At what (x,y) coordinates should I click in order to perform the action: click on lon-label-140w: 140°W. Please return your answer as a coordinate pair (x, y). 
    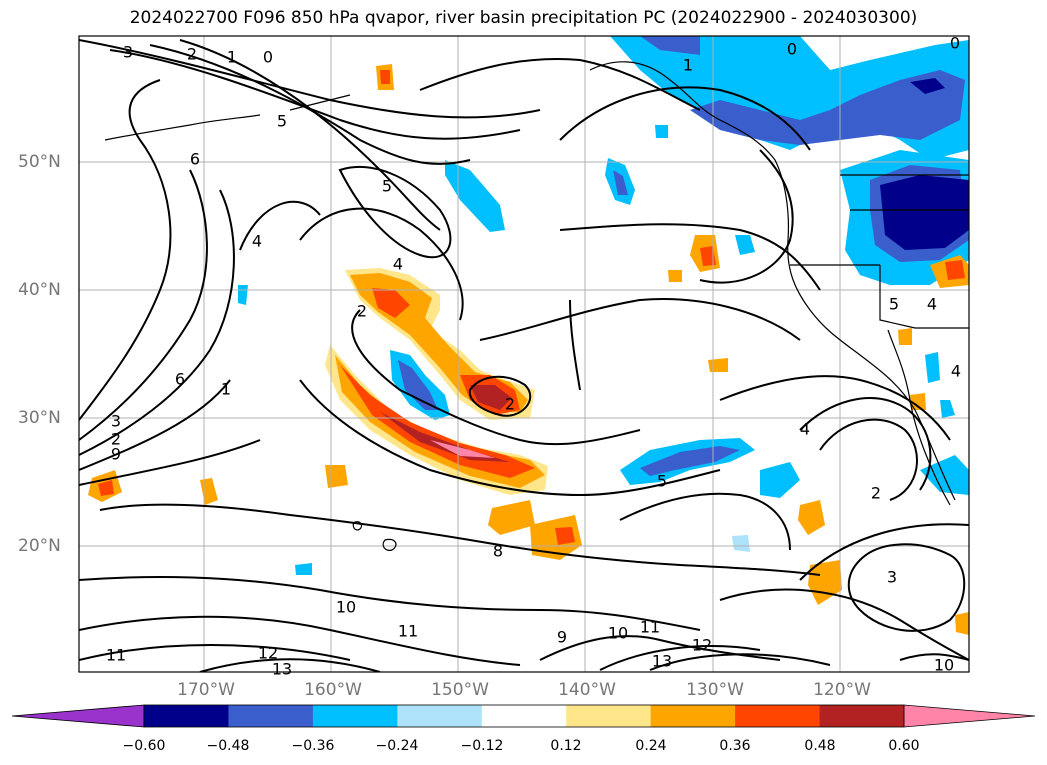
    Looking at the image, I should click on (587, 690).